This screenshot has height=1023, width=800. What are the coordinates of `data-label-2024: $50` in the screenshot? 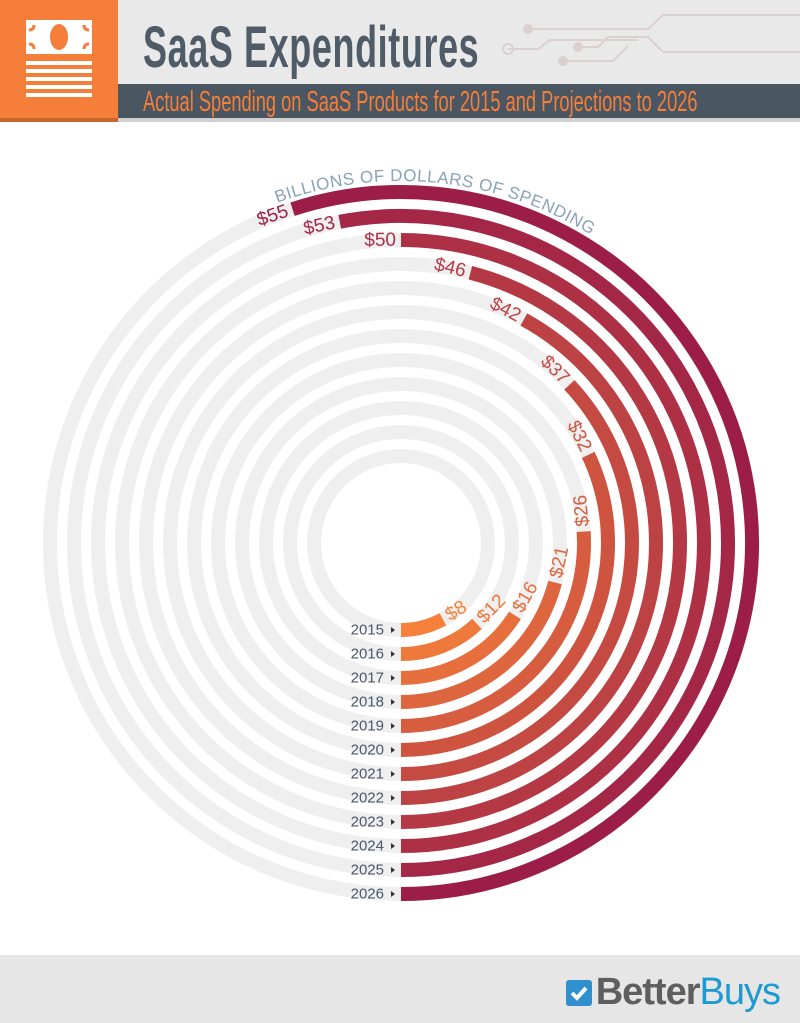 It's located at (380, 241).